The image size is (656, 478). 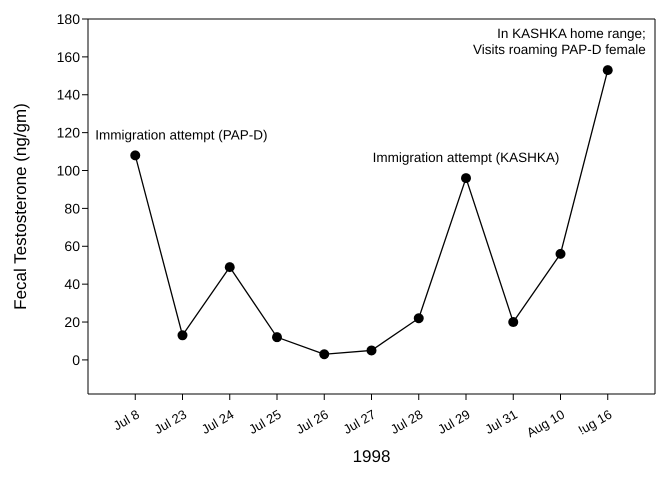 I want to click on annotation: Immigration attempt (KASHKA), so click(x=466, y=158).